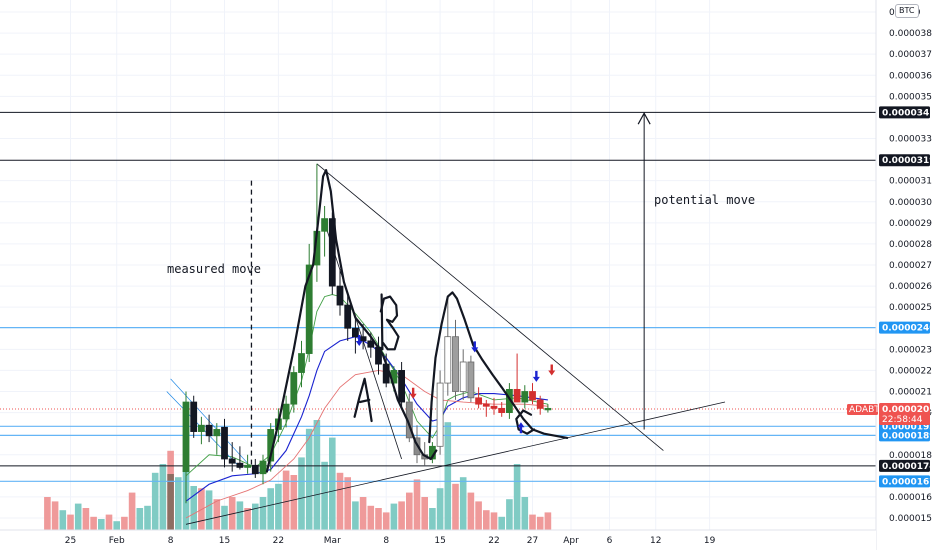  I want to click on price-label: 0.00001674, so click(907, 482).